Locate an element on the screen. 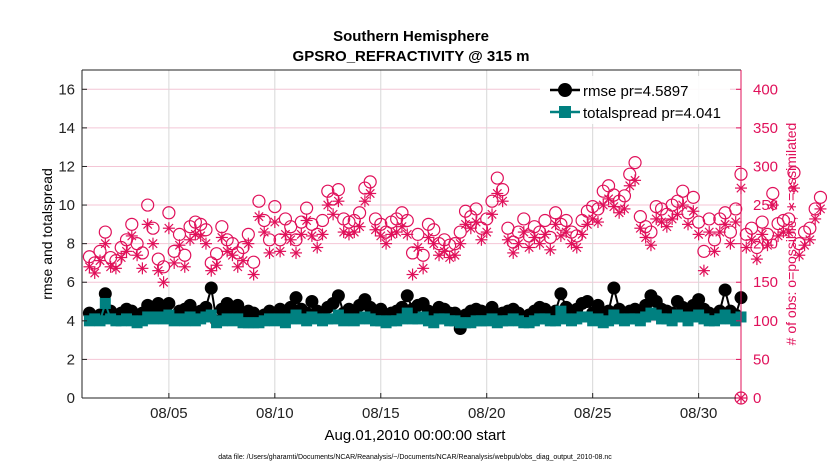 The width and height of the screenshot is (830, 470). y-tick-label: 4 is located at coordinates (71, 321).